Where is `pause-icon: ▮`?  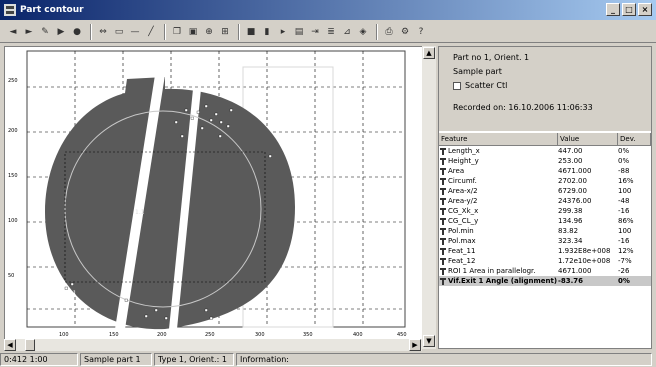 pause-icon: ▮ is located at coordinates (267, 31).